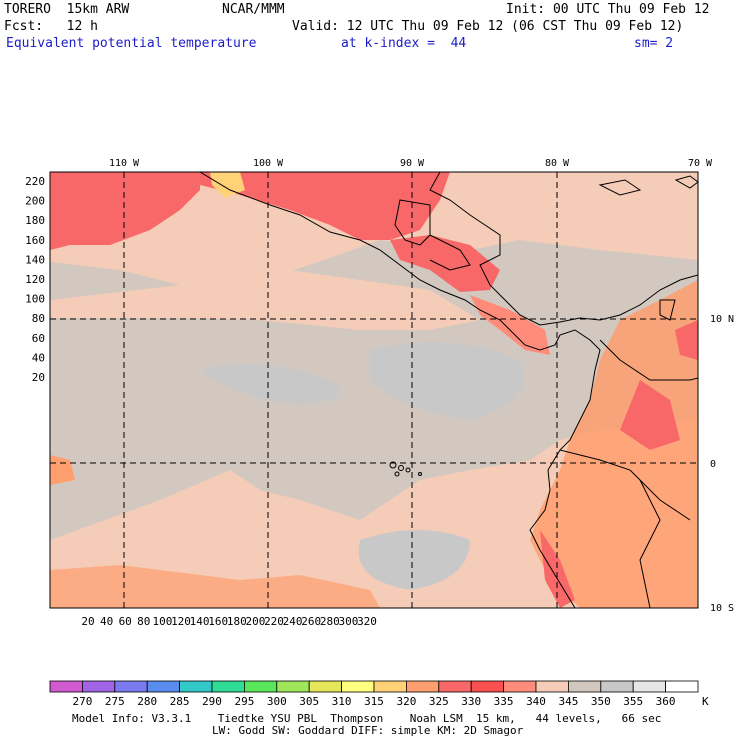  What do you see at coordinates (568, 701) in the screenshot?
I see `legend-level-label: 345` at bounding box center [568, 701].